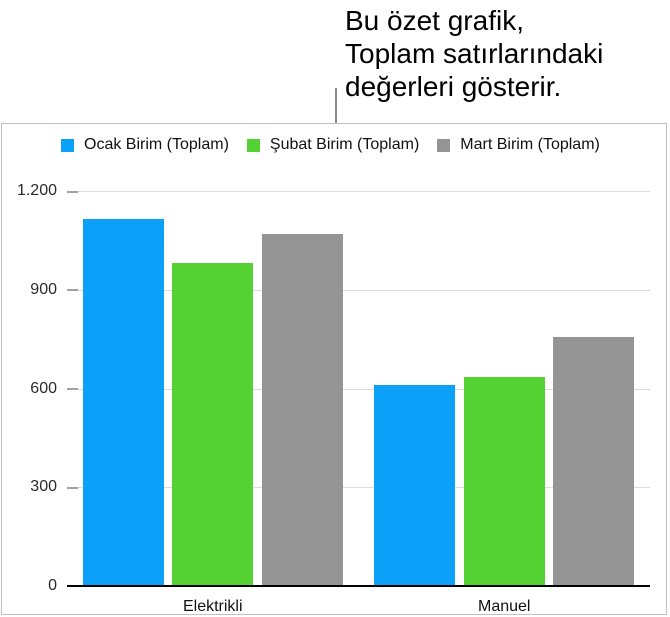 Image resolution: width=670 pixels, height=617 pixels. Describe the element at coordinates (43, 388) in the screenshot. I see `y-axis-label-600: 600` at that location.